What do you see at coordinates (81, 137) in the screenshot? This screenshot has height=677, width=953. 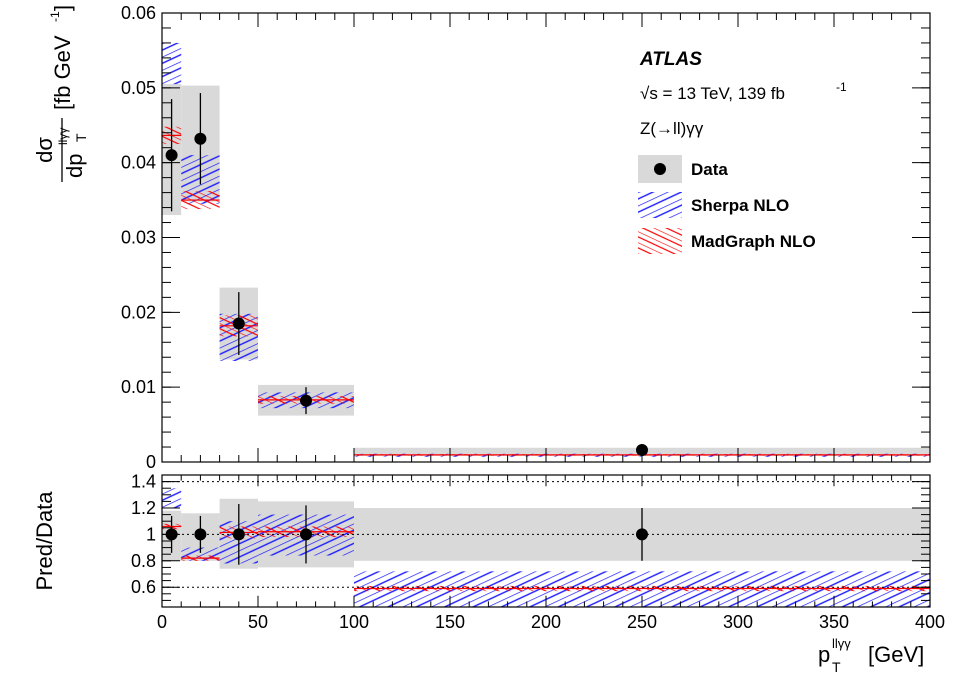 I see `y-title-sub: T` at bounding box center [81, 137].